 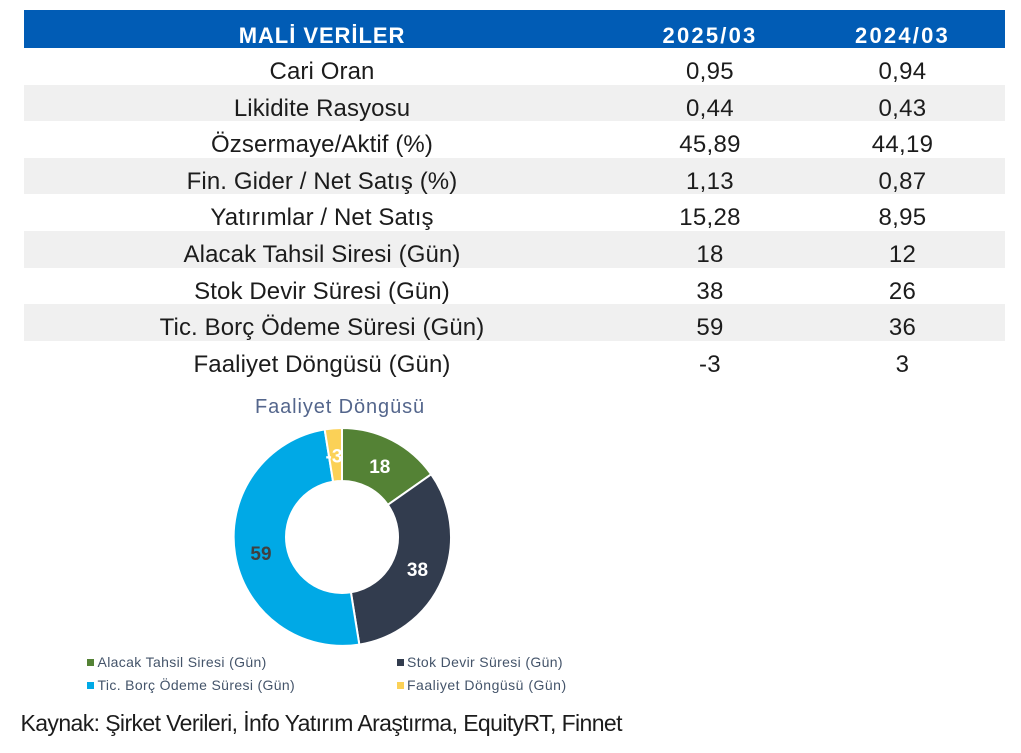 I want to click on svg-text: 38, so click(x=417, y=570).